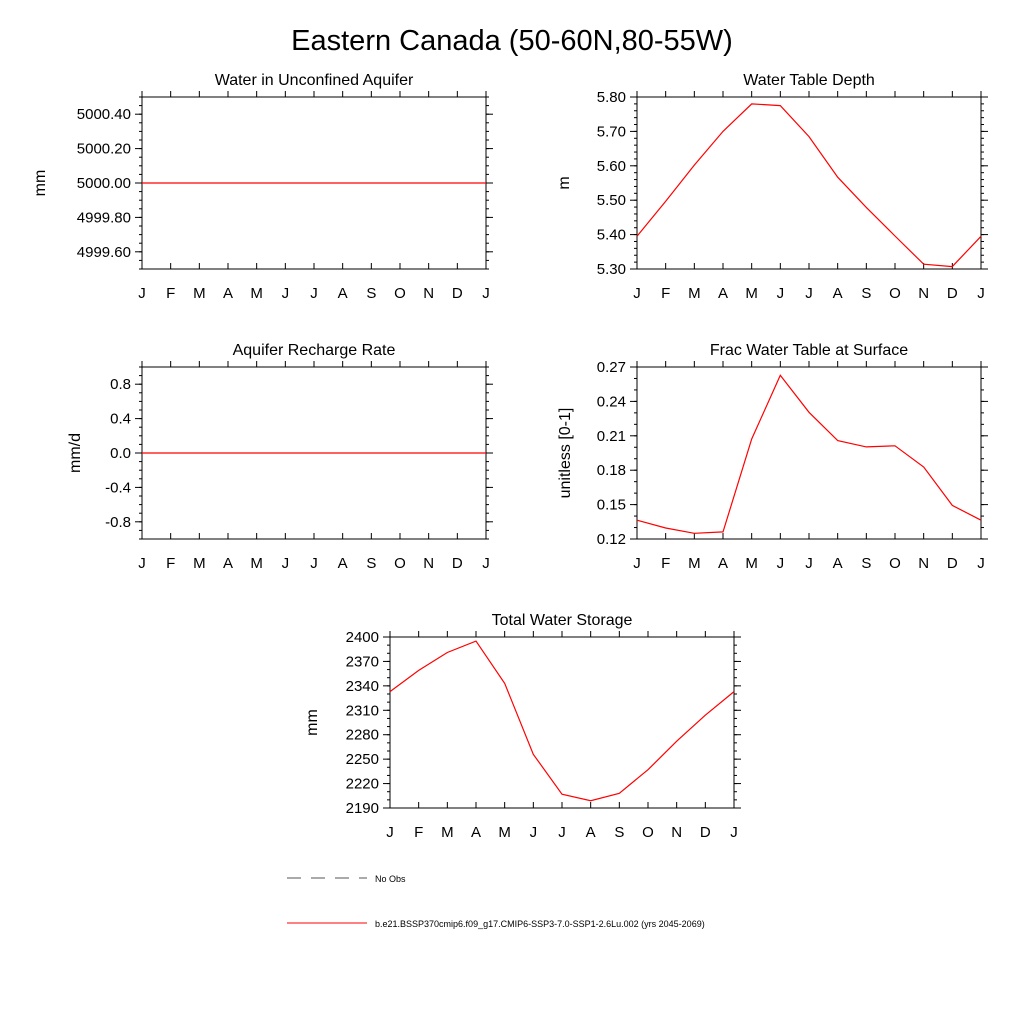  Describe the element at coordinates (104, 114) in the screenshot. I see `y-tick-label: 5000.40` at that location.